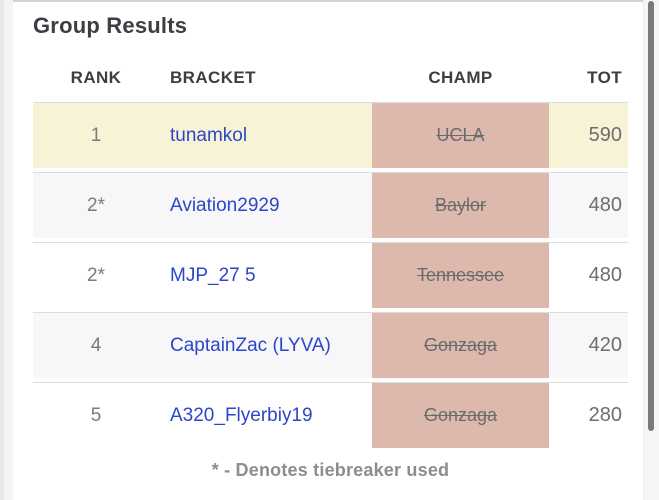  What do you see at coordinates (96, 345) in the screenshot?
I see `rank-cell: 4` at bounding box center [96, 345].